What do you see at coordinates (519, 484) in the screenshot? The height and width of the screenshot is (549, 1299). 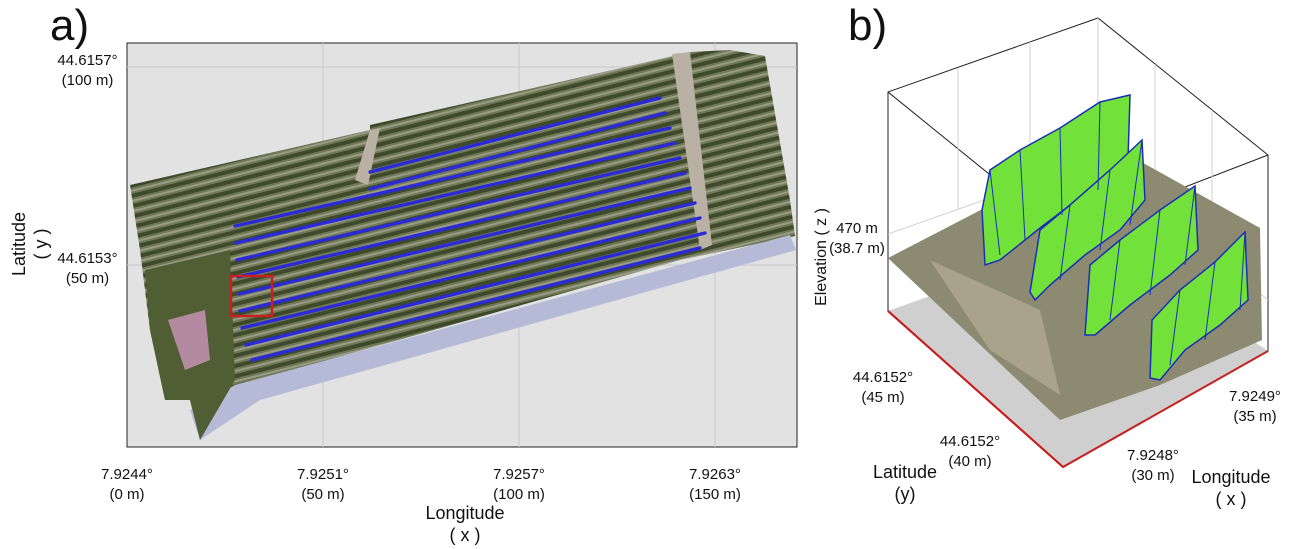 I see `x-tick-3: 7.9257° (100 m)` at bounding box center [519, 484].